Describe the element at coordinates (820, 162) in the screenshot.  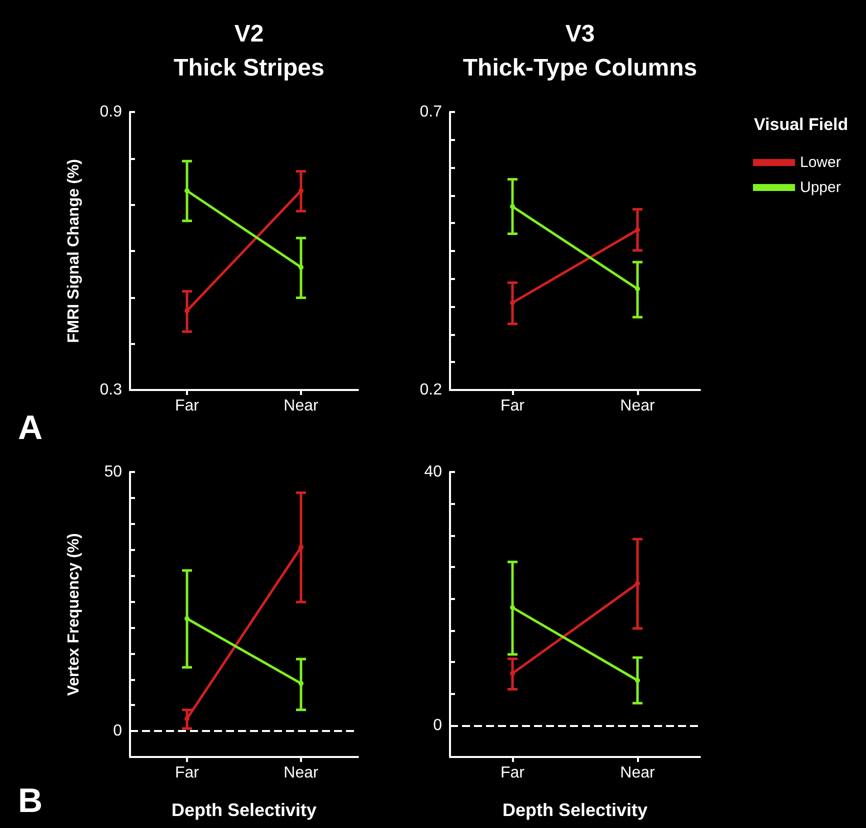
I see `legend-label: Lower` at that location.